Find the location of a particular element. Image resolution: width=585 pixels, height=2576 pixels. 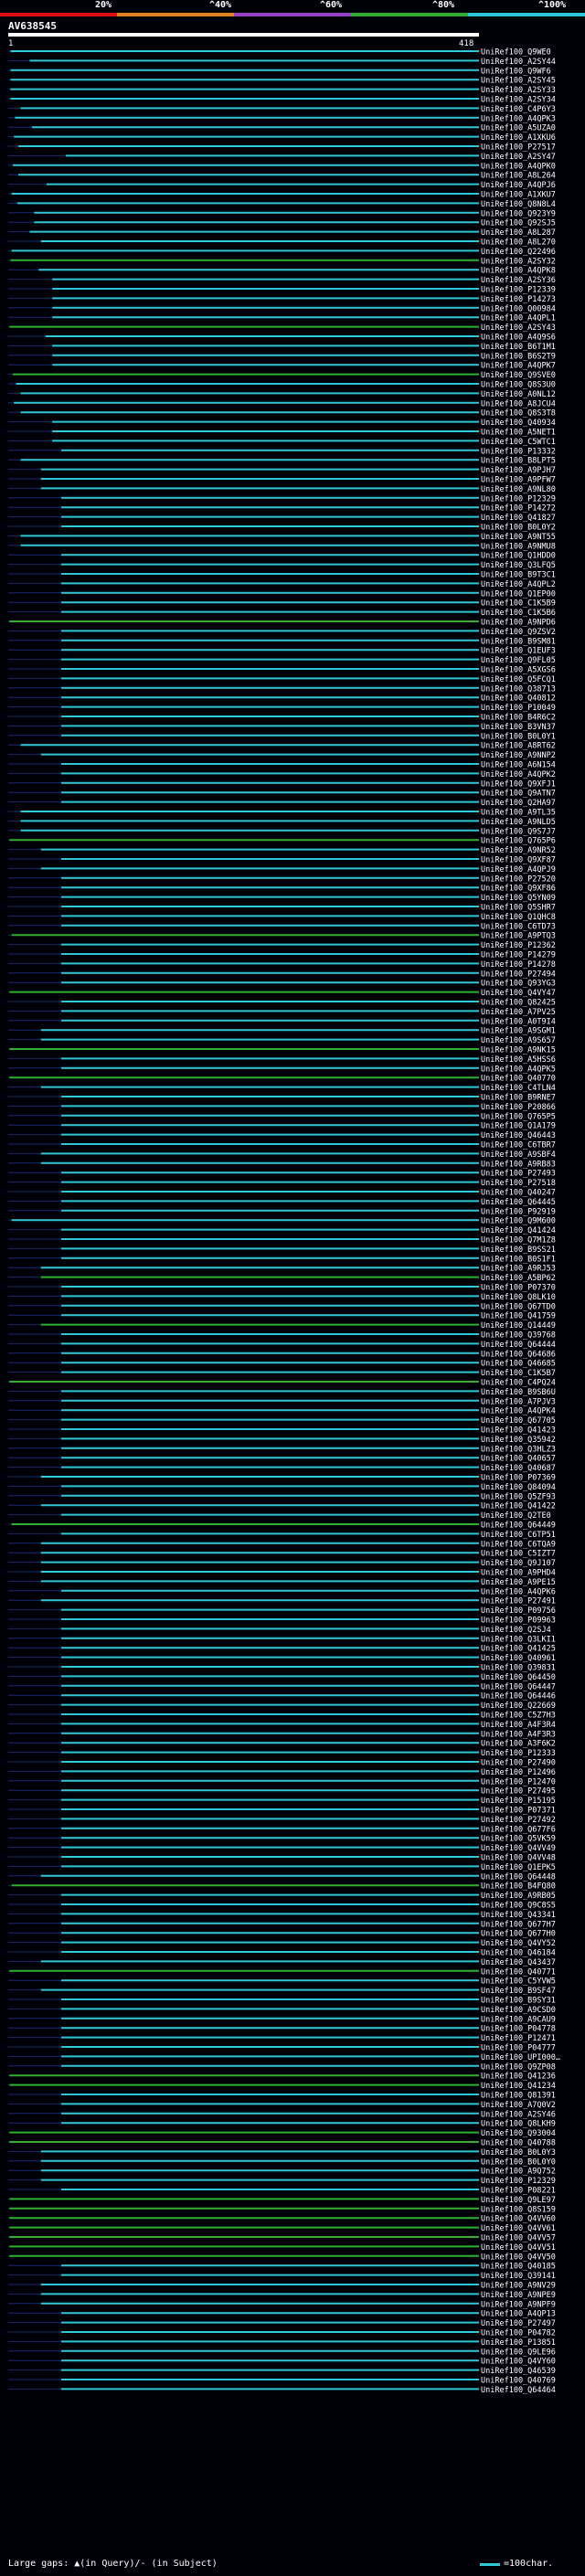

hit-label: UniRef100_Q9XF87 is located at coordinates (518, 860).